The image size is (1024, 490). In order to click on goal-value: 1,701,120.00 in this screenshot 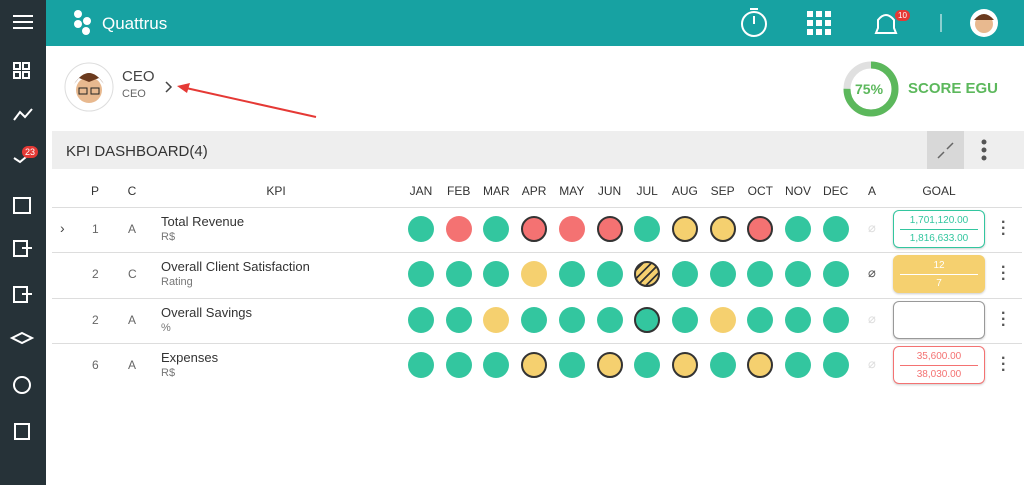, I will do `click(939, 222)`.